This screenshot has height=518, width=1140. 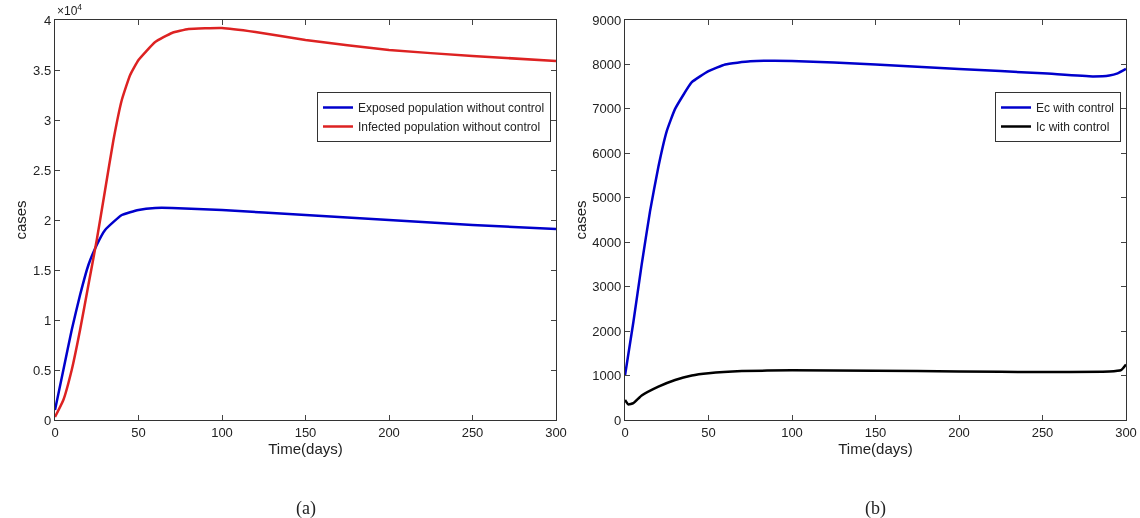 What do you see at coordinates (607, 20) in the screenshot?
I see `y-tick-label: 9000` at bounding box center [607, 20].